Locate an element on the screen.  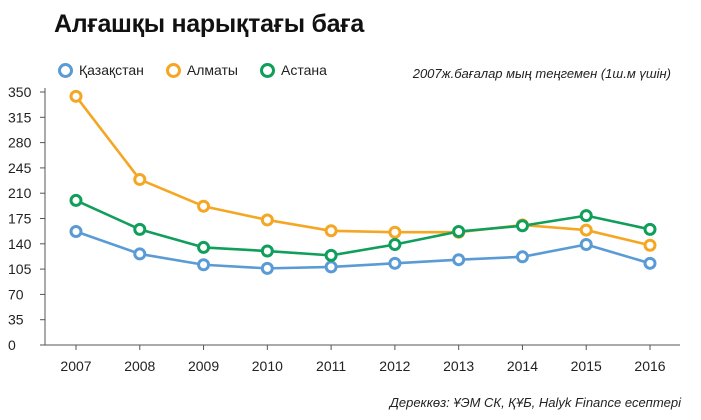
x-tick-label: 2008 is located at coordinates (139, 366).